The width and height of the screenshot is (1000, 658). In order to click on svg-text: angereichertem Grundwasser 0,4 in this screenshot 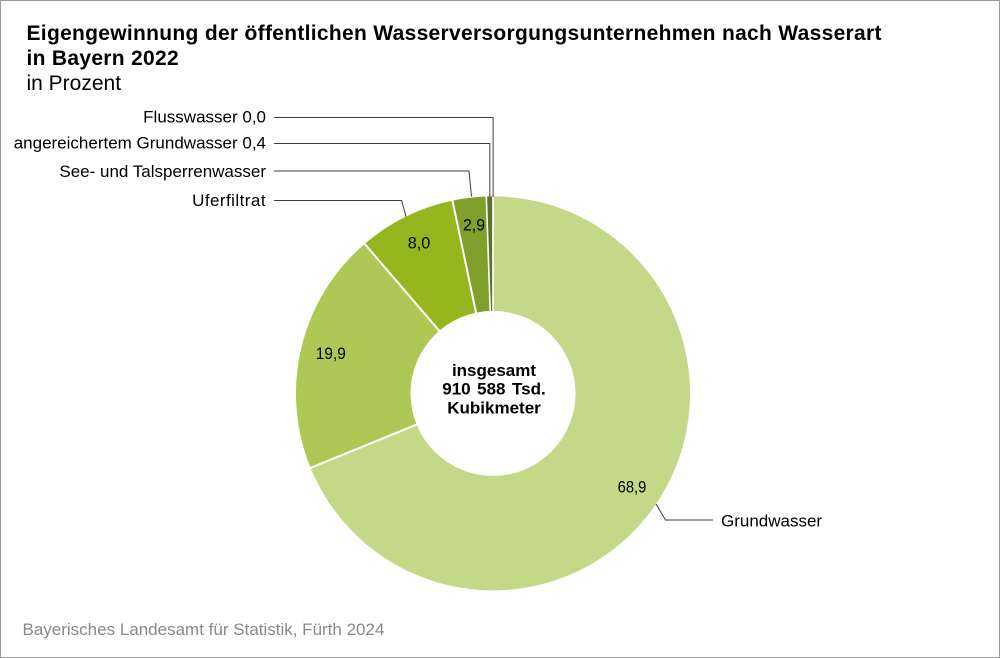, I will do `click(140, 143)`.